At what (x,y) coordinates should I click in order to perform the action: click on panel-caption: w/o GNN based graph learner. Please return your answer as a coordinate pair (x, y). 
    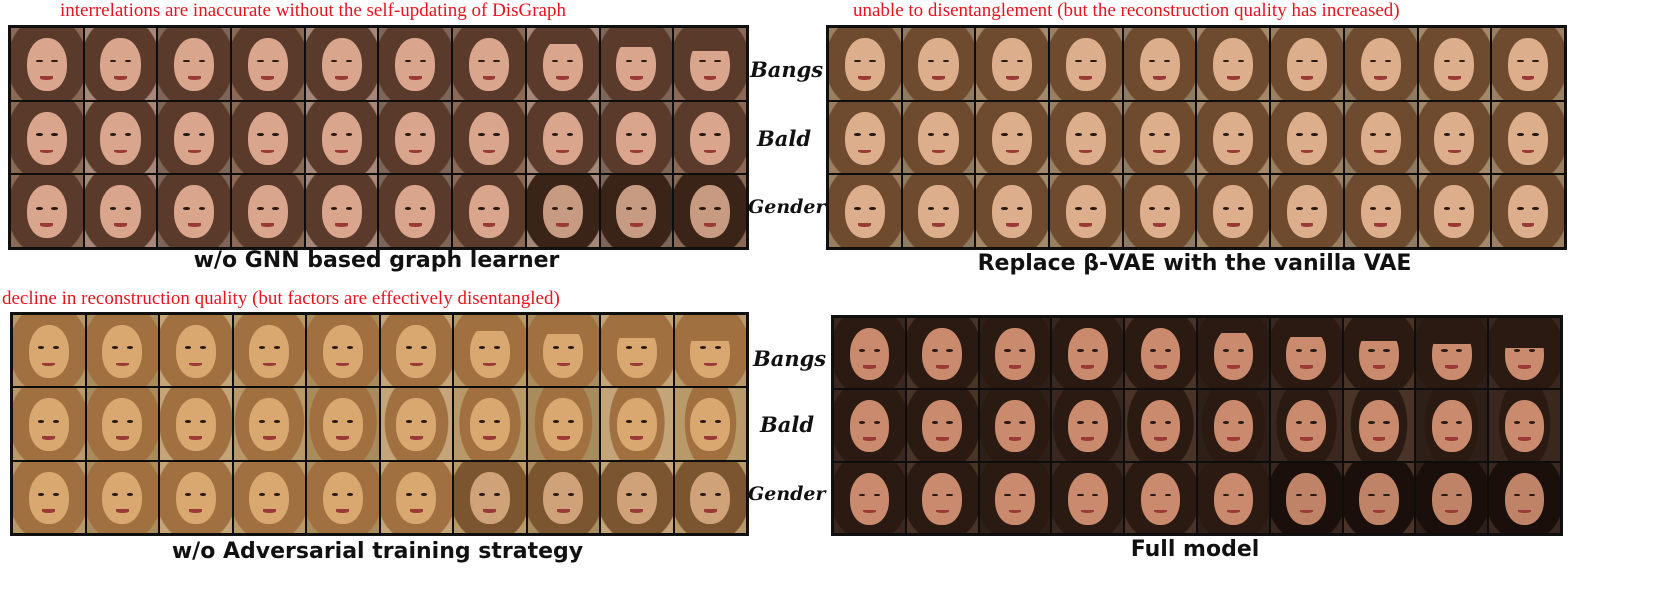
    Looking at the image, I should click on (376, 260).